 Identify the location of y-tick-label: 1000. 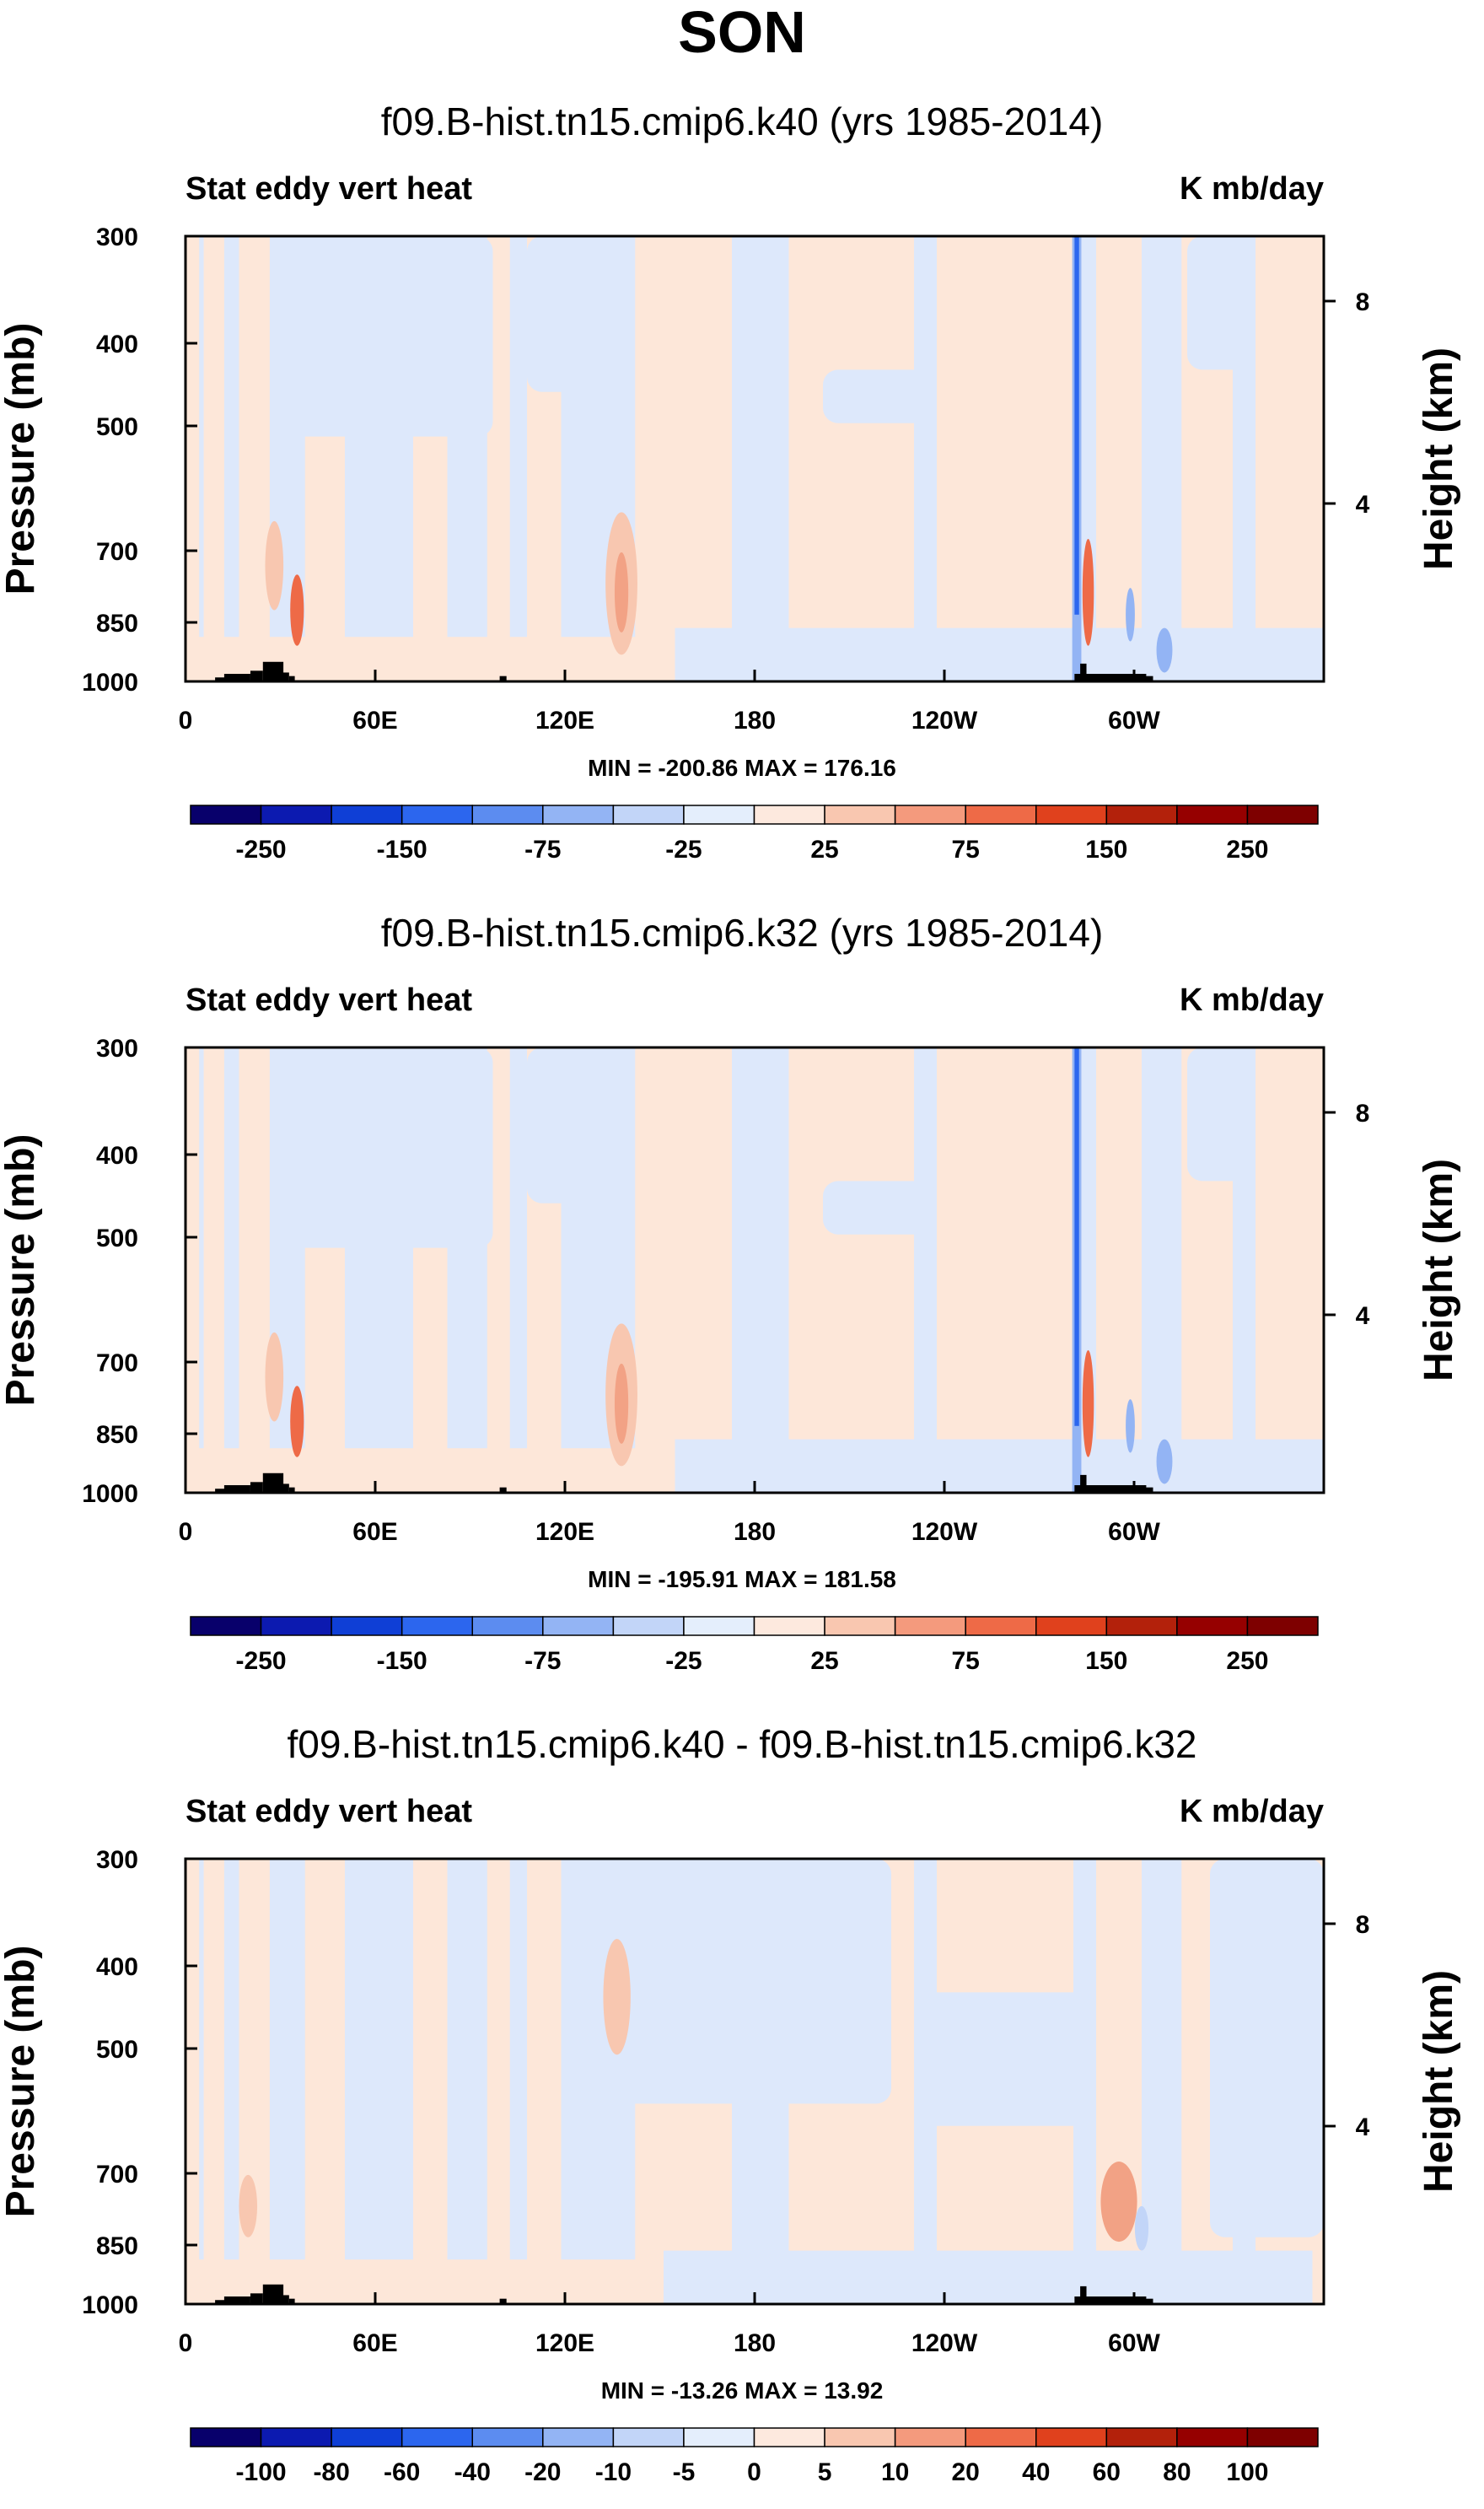
(110, 1494).